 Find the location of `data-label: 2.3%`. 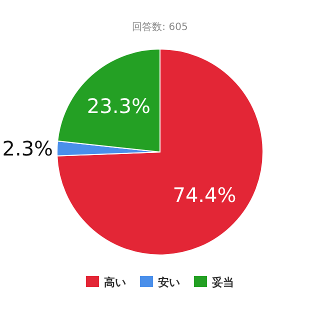

data-label: 2.3% is located at coordinates (28, 148).